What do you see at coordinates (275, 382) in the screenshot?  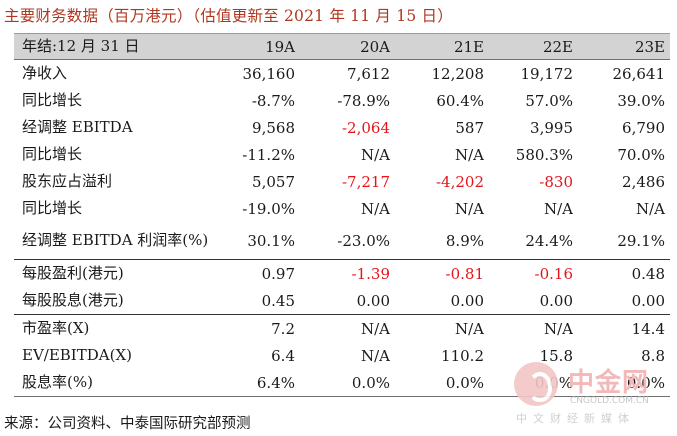 I see `table-cell: 6.4%` at bounding box center [275, 382].